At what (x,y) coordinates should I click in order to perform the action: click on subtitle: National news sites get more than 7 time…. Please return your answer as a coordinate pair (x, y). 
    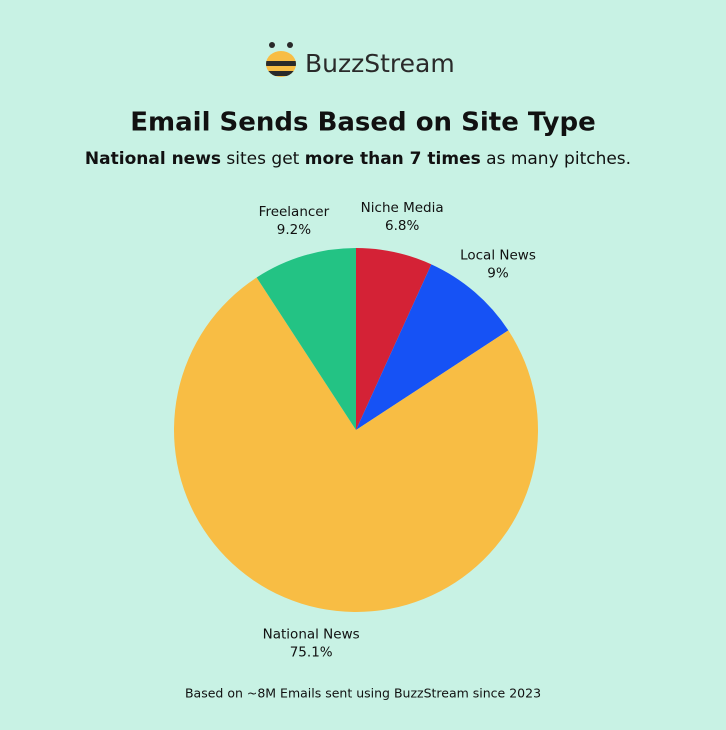
    Looking at the image, I should click on (358, 159).